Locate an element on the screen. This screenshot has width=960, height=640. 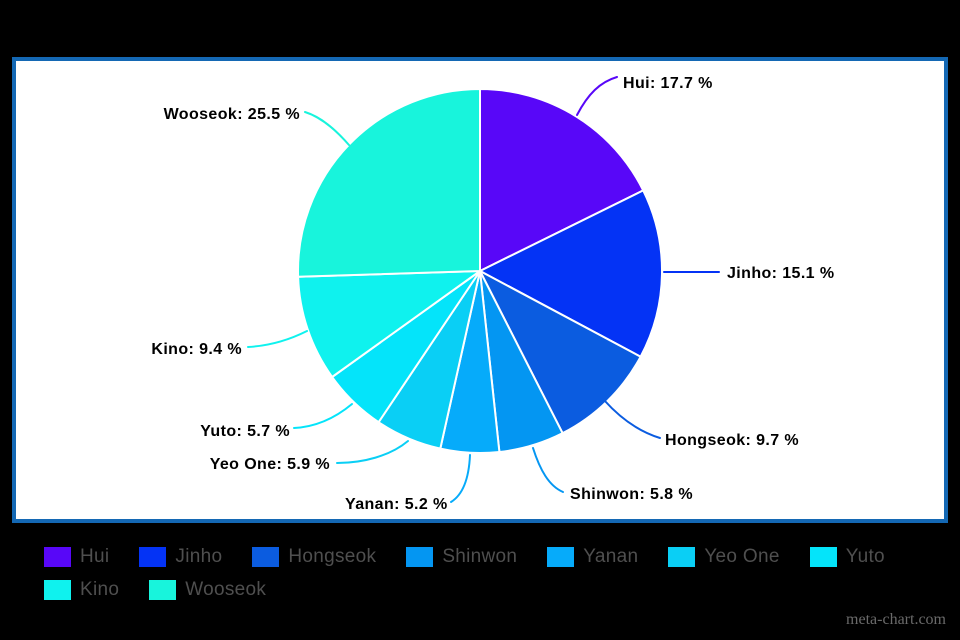
legend-row: Hui Jinho Hongseok Shinwon Yanan Yeo One Yuto is located at coordinates (494, 557).